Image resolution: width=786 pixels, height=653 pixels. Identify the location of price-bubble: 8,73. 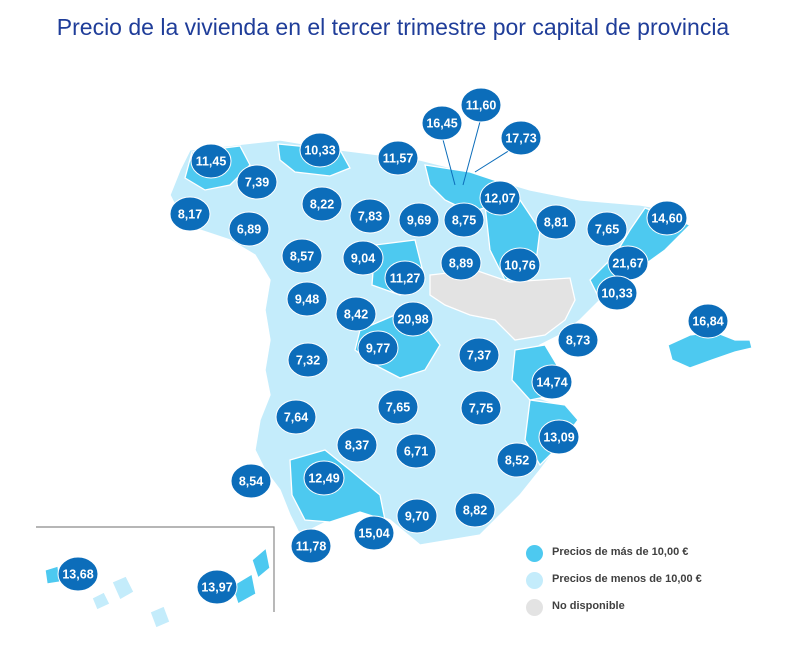
(578, 340).